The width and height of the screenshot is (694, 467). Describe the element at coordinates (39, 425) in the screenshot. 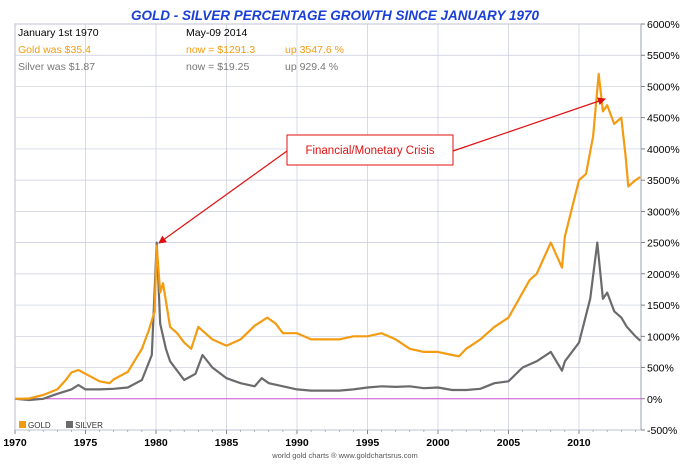

I see `legend-gold-label: GOLD` at that location.